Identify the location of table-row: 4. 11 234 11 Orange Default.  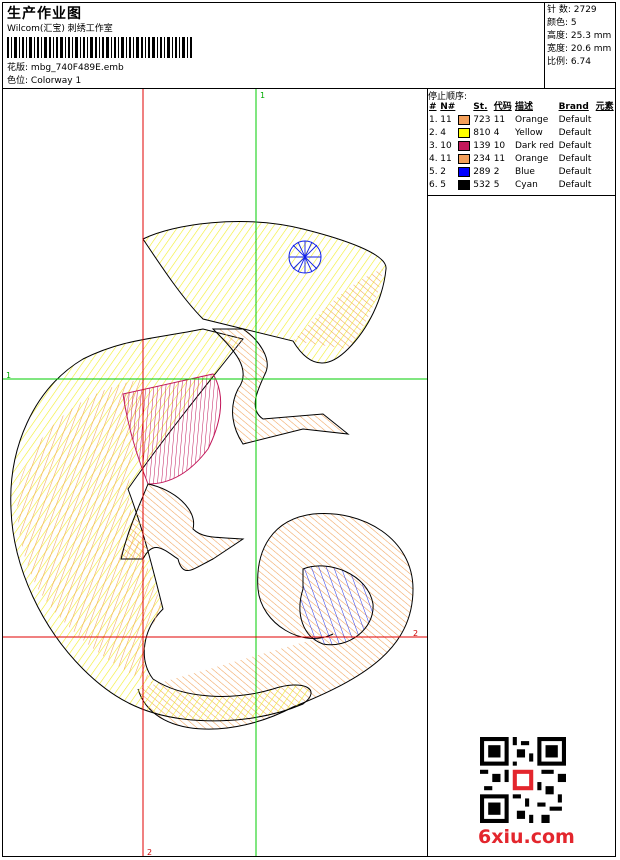
(522, 159).